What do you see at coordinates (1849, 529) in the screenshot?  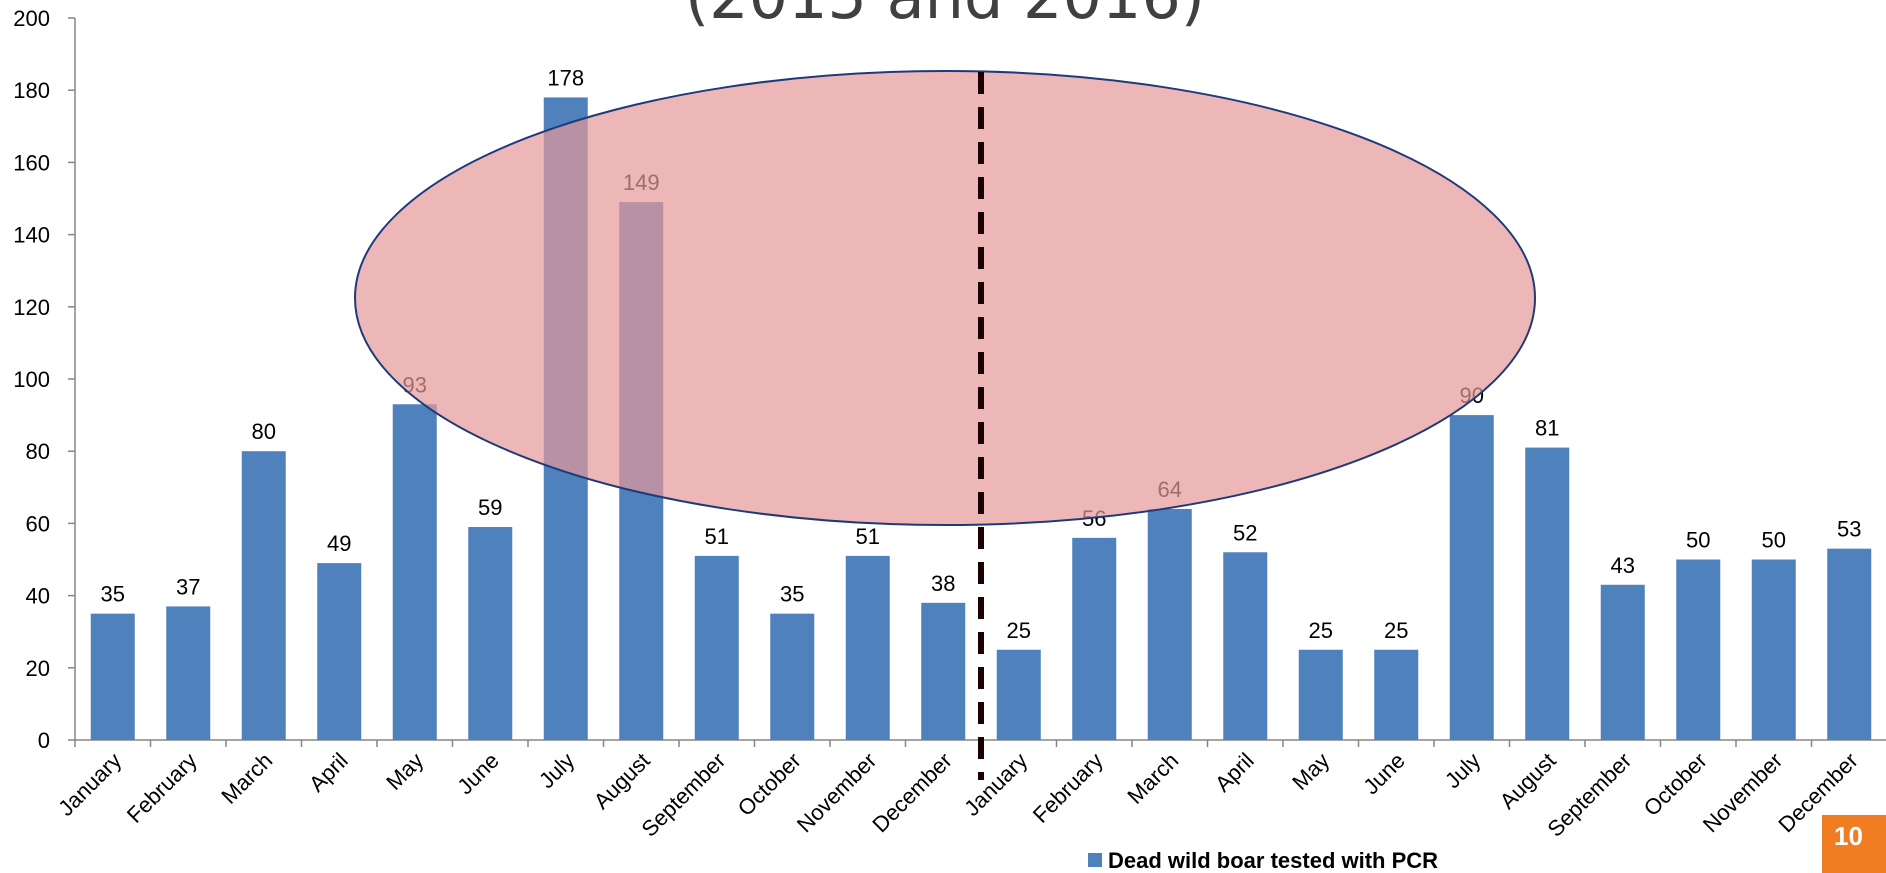 I see `data-label: 53` at bounding box center [1849, 529].